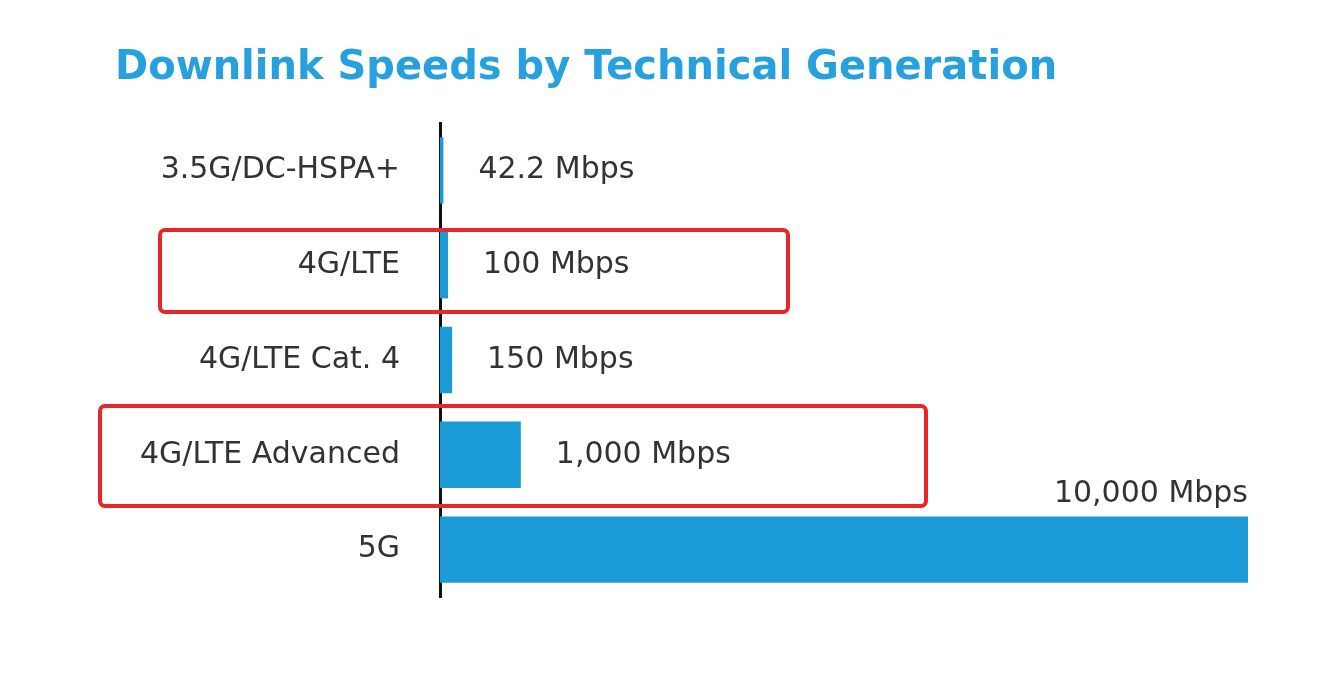  I want to click on data-label: 1,000 Mbps, so click(643, 452).